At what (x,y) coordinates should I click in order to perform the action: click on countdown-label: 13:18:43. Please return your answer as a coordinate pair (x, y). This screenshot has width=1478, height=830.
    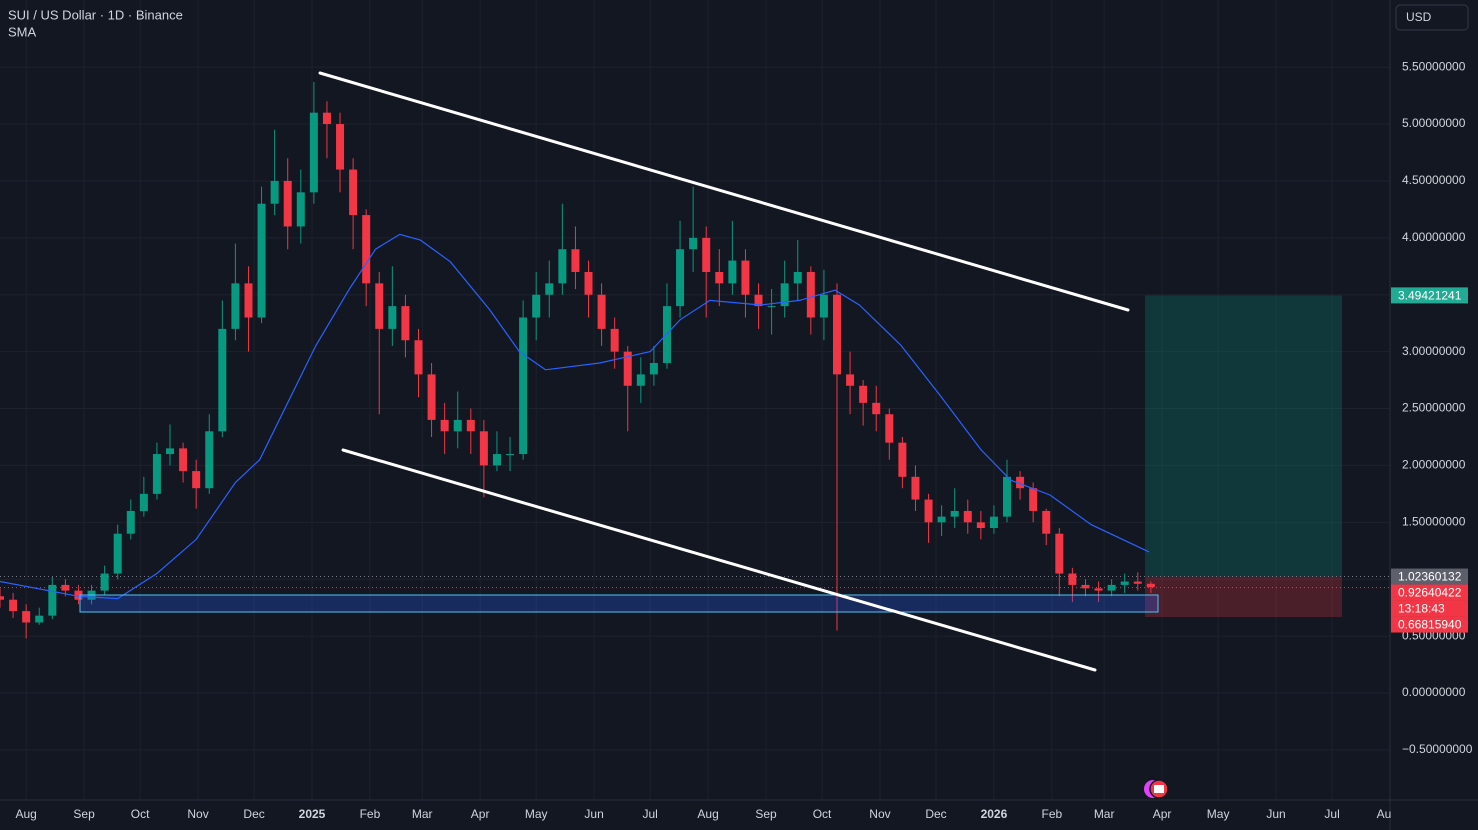
    Looking at the image, I should click on (1421, 609).